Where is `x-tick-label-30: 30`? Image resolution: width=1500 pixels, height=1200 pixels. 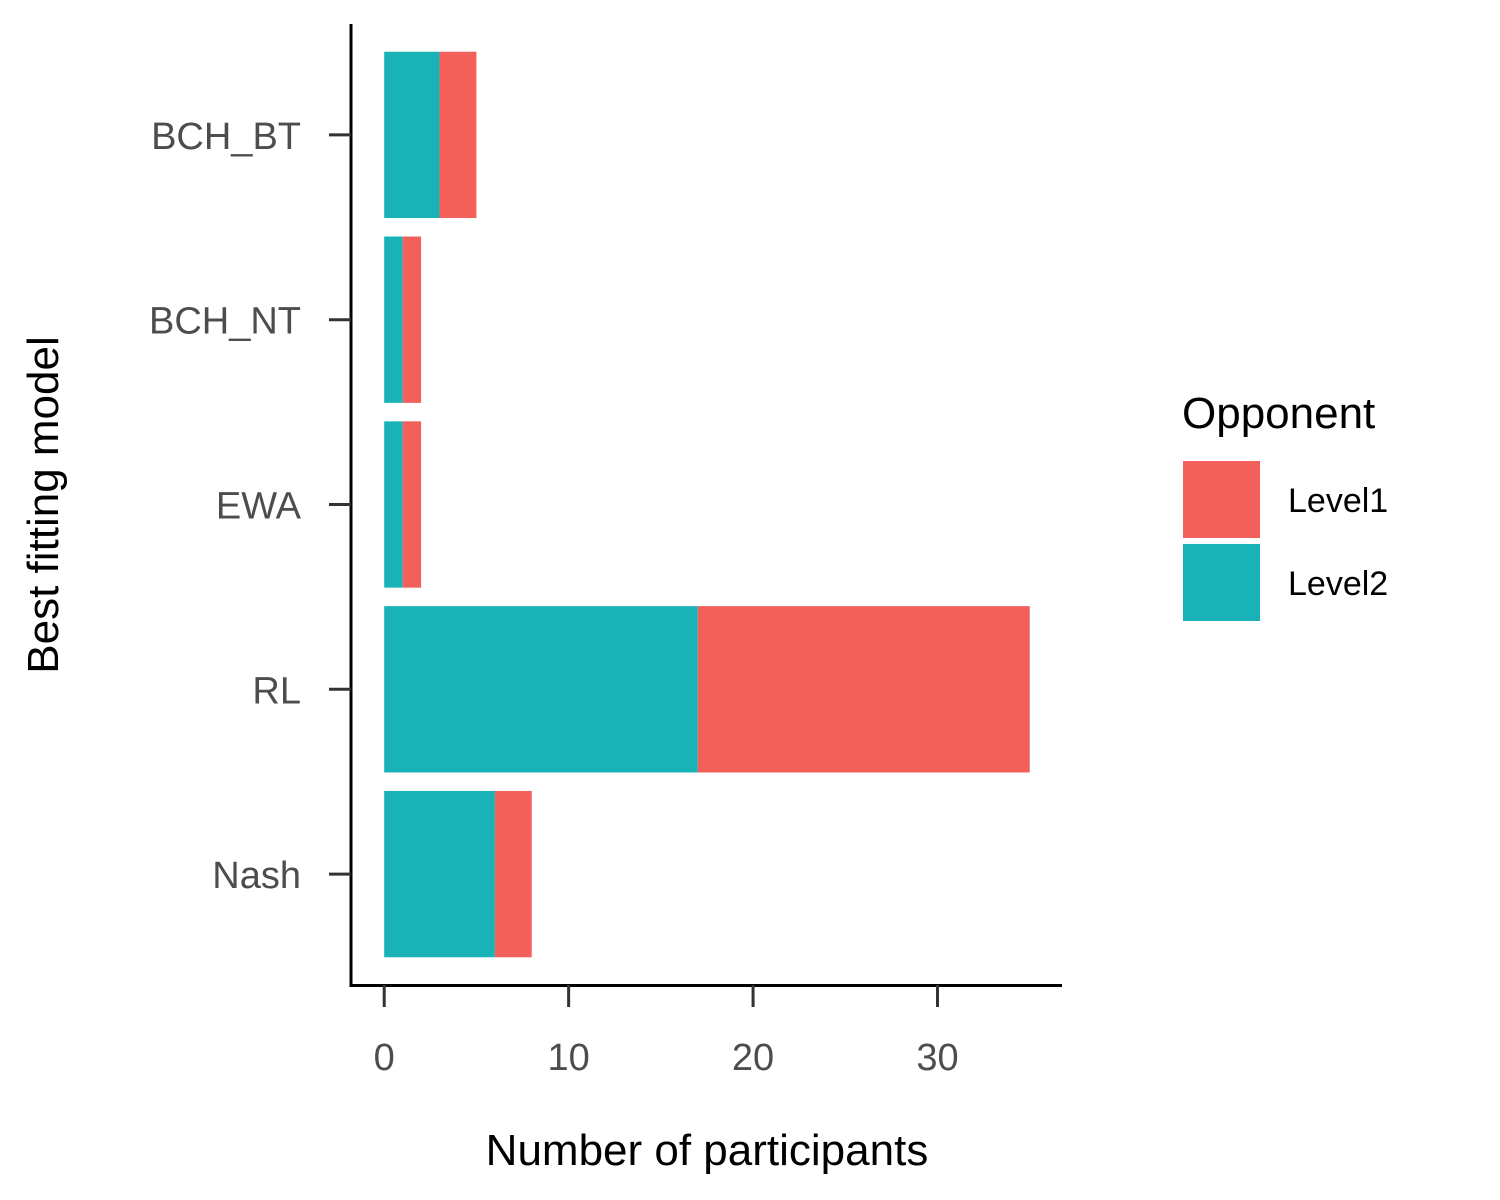 x-tick-label-30: 30 is located at coordinates (937, 1058).